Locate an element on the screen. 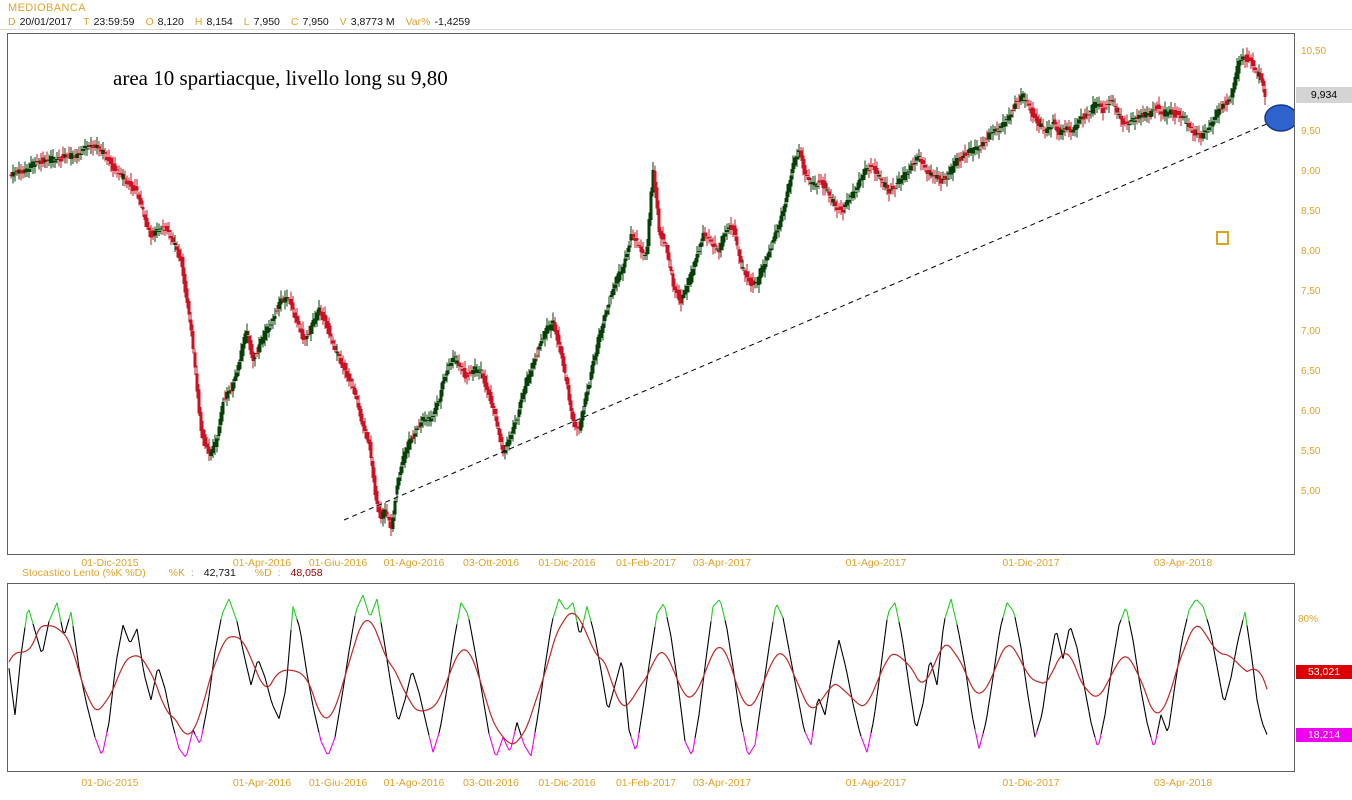 This screenshot has width=1352, height=800. price-axis-label: 5,00 is located at coordinates (1311, 491).